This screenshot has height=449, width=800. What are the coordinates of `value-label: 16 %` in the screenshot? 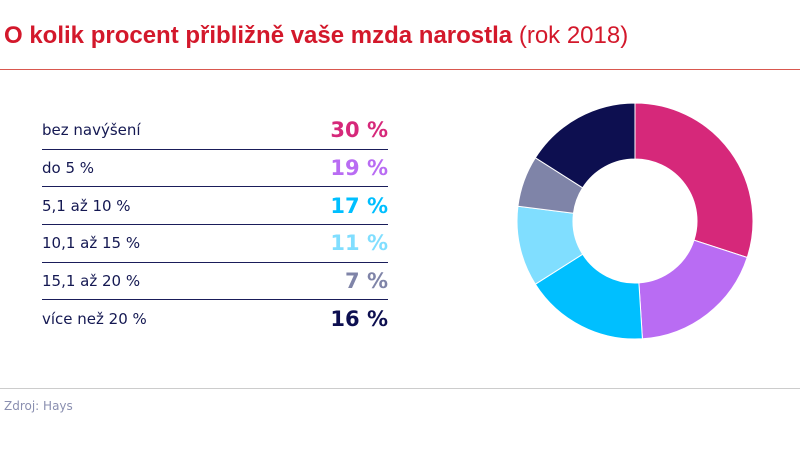 It's located at (359, 319).